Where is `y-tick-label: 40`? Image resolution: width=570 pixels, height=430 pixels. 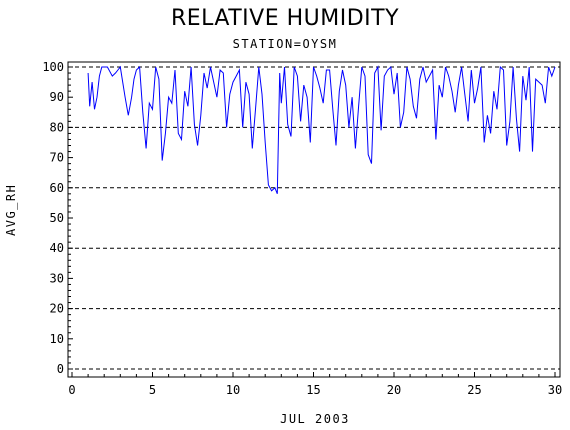
y-tick-label: 40 is located at coordinates (57, 248).